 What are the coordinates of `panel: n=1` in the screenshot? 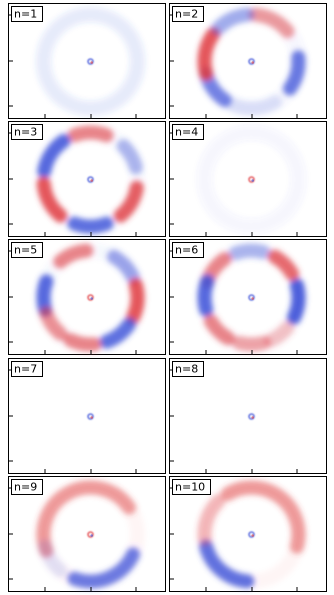 It's located at (87, 61).